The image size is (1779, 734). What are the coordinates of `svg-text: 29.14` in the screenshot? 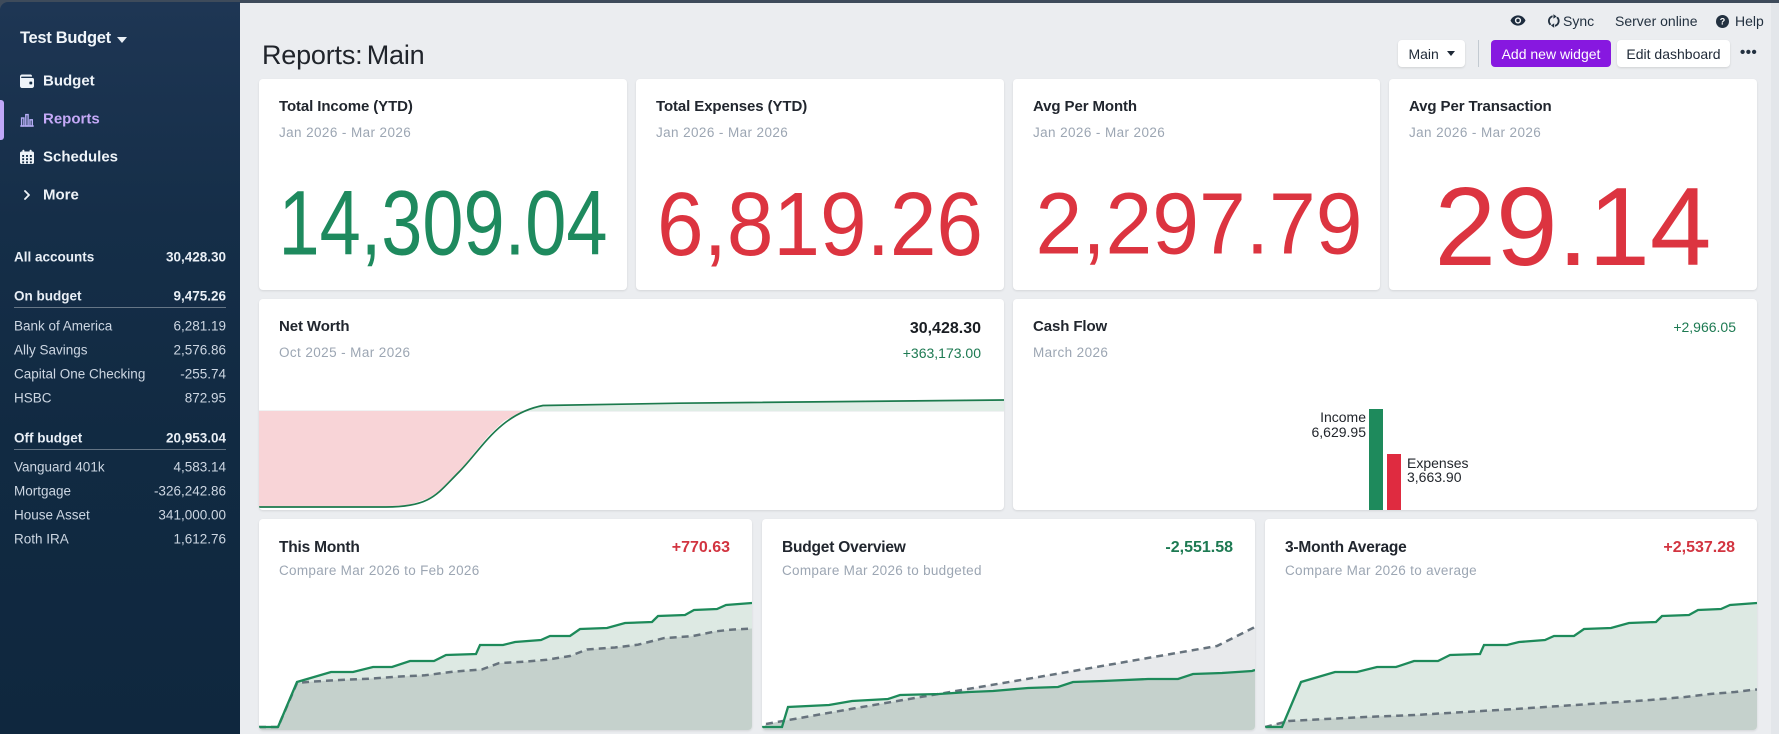 It's located at (1573, 227).